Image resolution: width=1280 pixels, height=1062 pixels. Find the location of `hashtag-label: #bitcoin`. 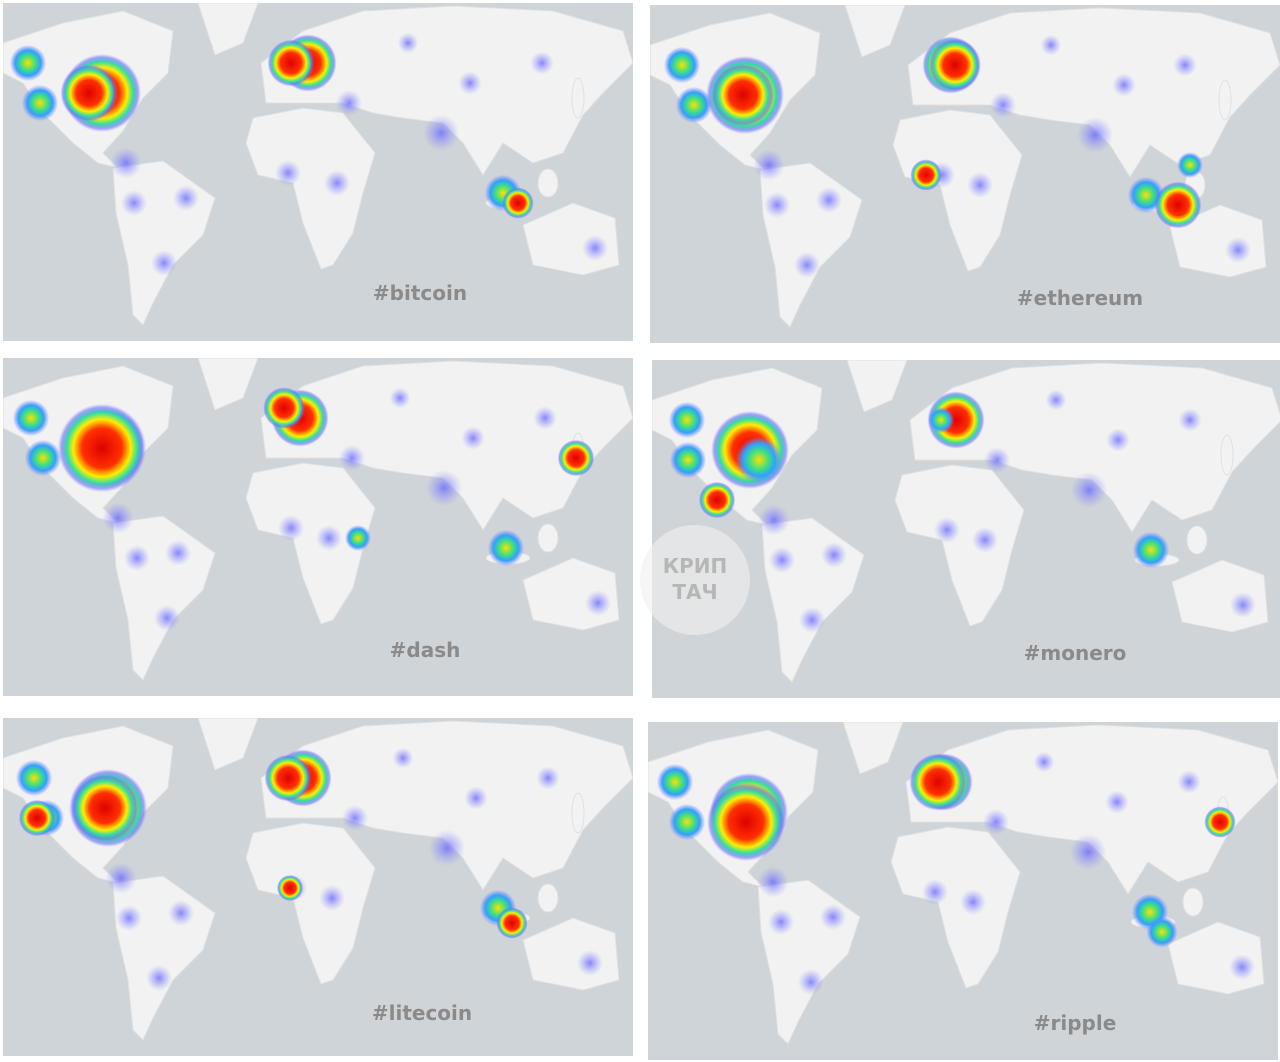

hashtag-label: #bitcoin is located at coordinates (420, 293).